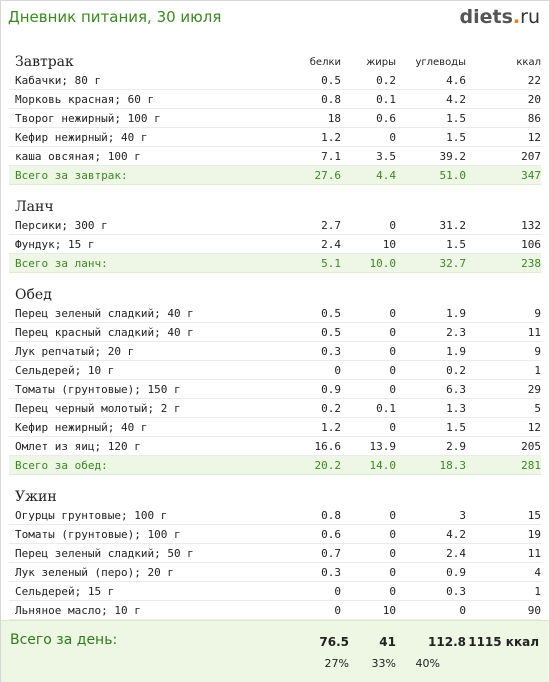 Image resolution: width=550 pixels, height=682 pixels. Describe the element at coordinates (36, 497) in the screenshot. I see `meal-title: Ужин` at that location.